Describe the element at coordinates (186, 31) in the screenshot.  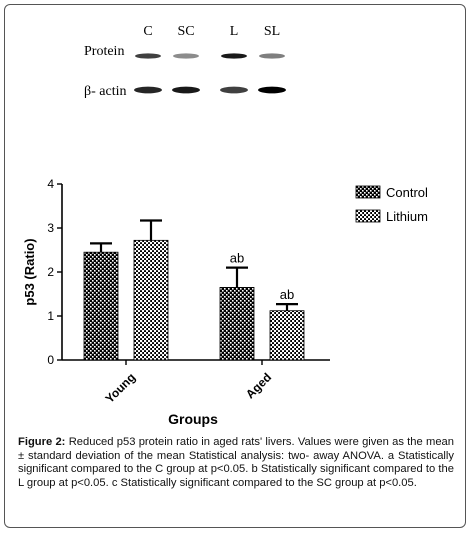
I see `lane-label-sc: SC` at that location.